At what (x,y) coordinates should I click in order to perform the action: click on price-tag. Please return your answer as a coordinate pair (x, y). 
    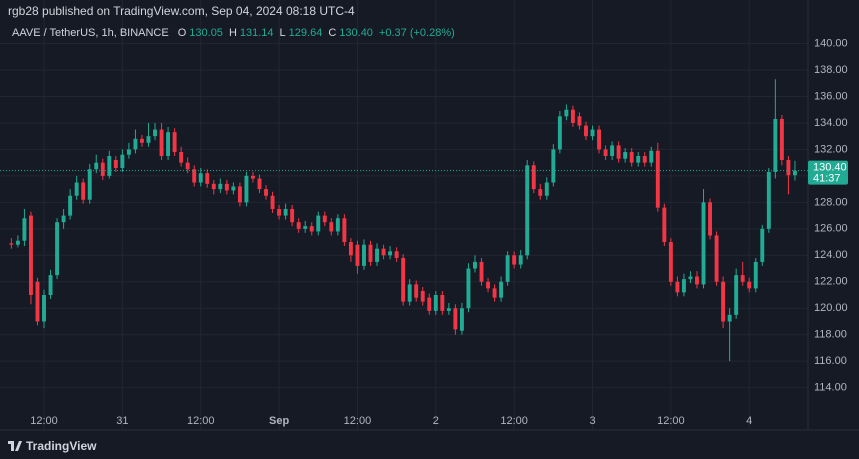
    Looking at the image, I should click on (828, 172).